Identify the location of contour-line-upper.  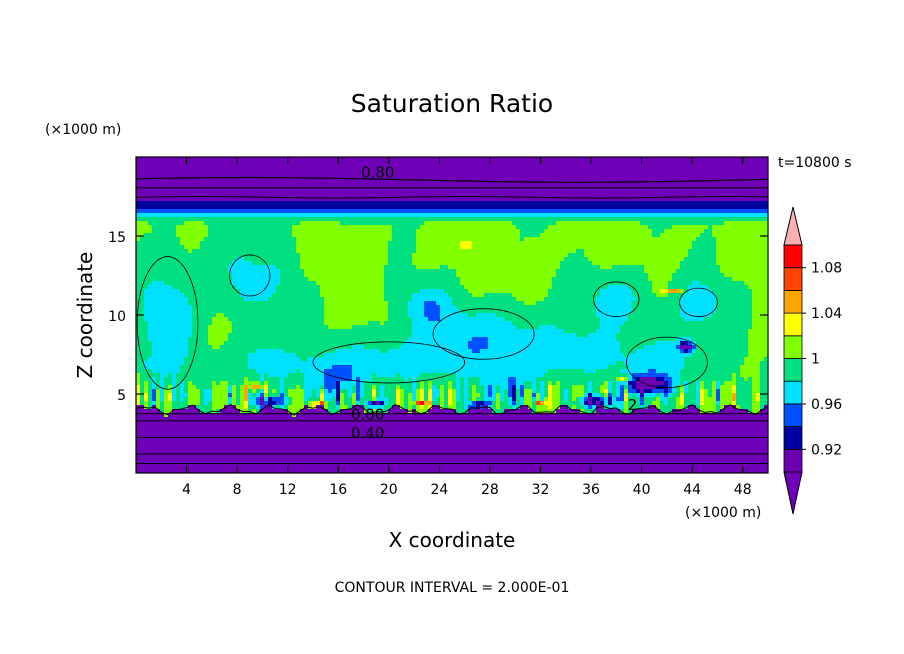
(452, 179).